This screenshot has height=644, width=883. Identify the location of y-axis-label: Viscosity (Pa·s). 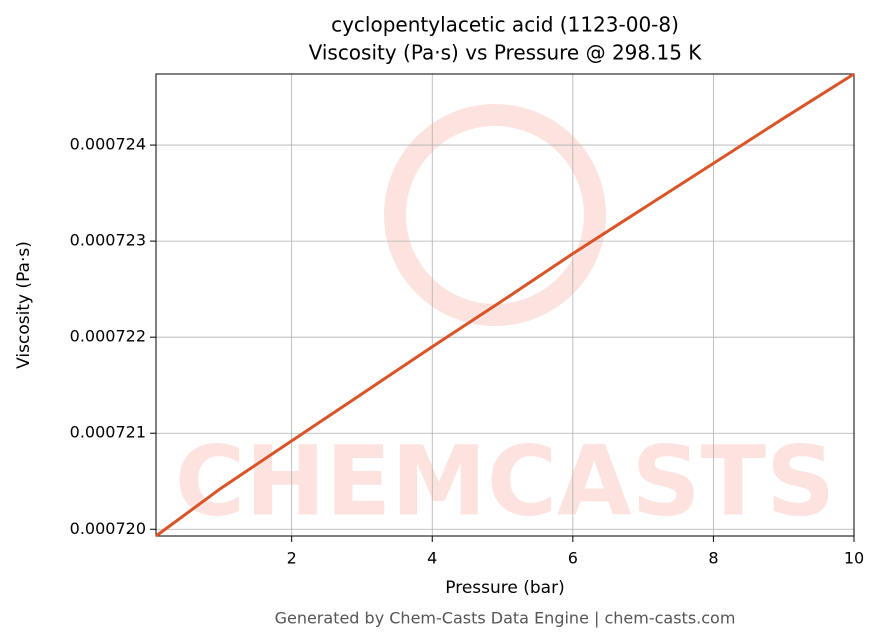
(24, 305).